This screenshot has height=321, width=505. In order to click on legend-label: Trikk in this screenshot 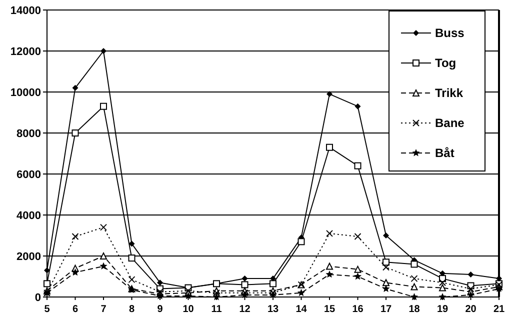, I will do `click(449, 93)`.